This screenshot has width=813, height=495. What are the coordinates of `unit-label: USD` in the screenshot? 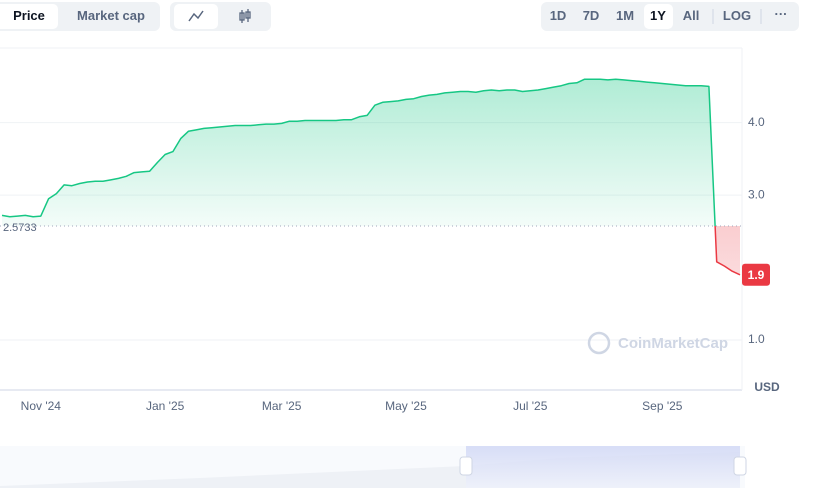 It's located at (767, 387).